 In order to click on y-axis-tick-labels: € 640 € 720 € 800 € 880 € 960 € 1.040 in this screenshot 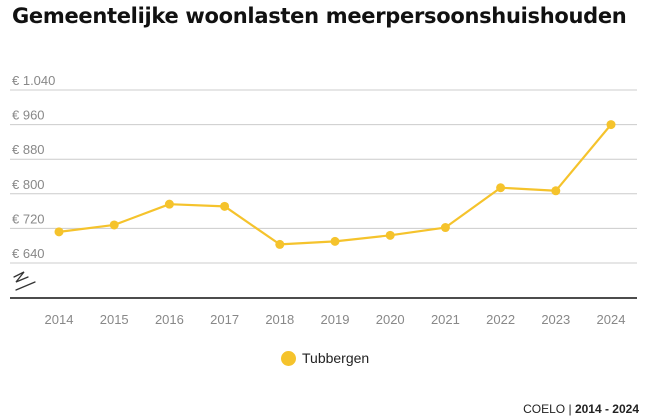, I will do `click(33, 167)`.